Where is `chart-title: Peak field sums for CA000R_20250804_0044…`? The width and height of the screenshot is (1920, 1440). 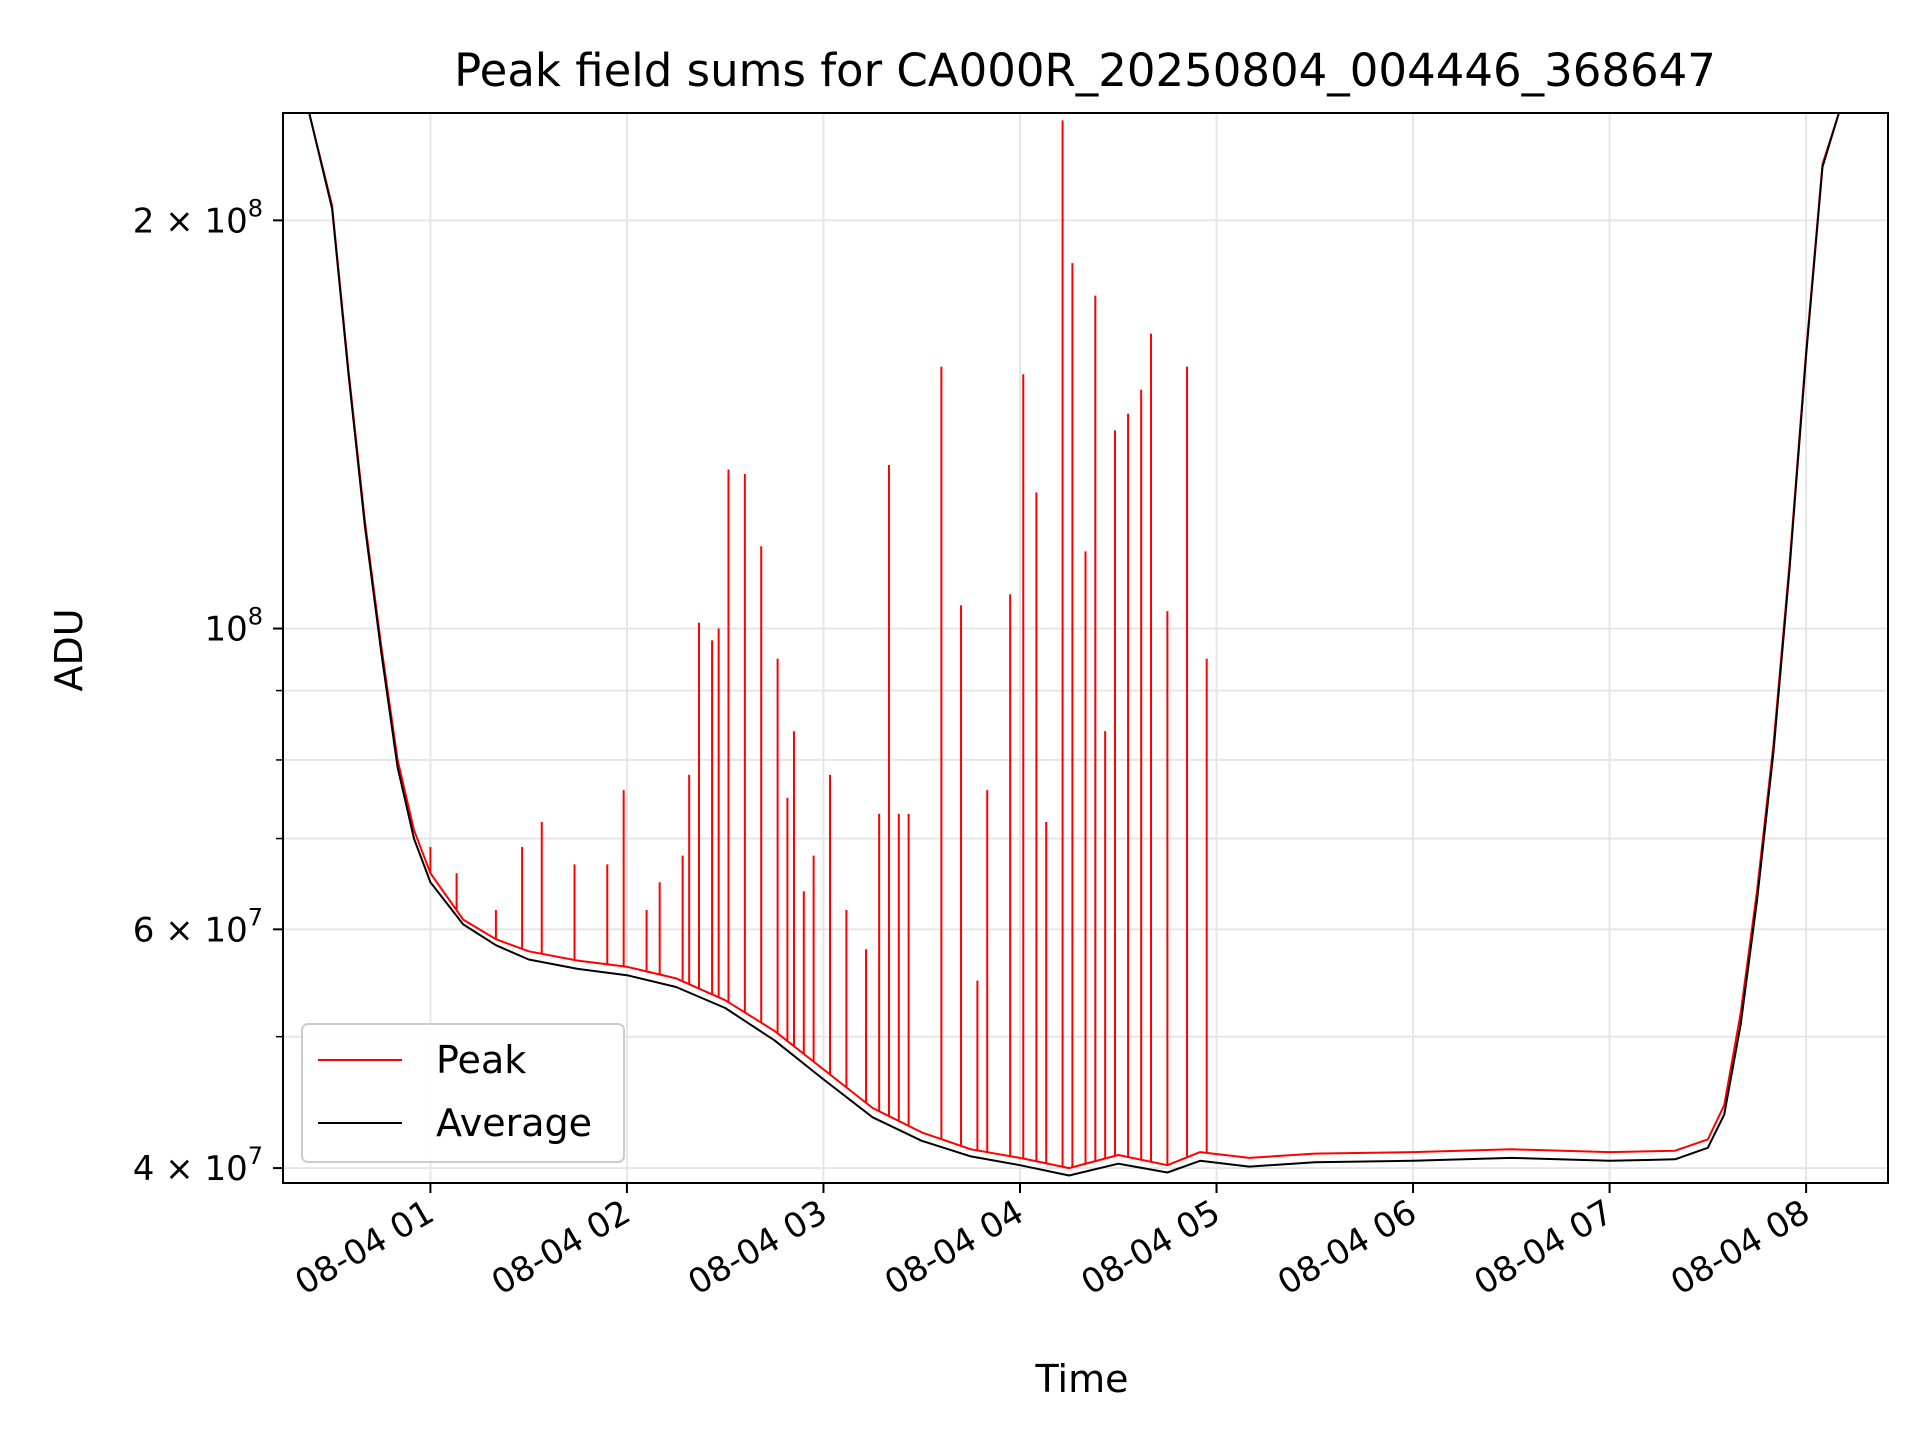
chart-title: Peak field sums for CA000R_20250804_0044… is located at coordinates (1085, 70).